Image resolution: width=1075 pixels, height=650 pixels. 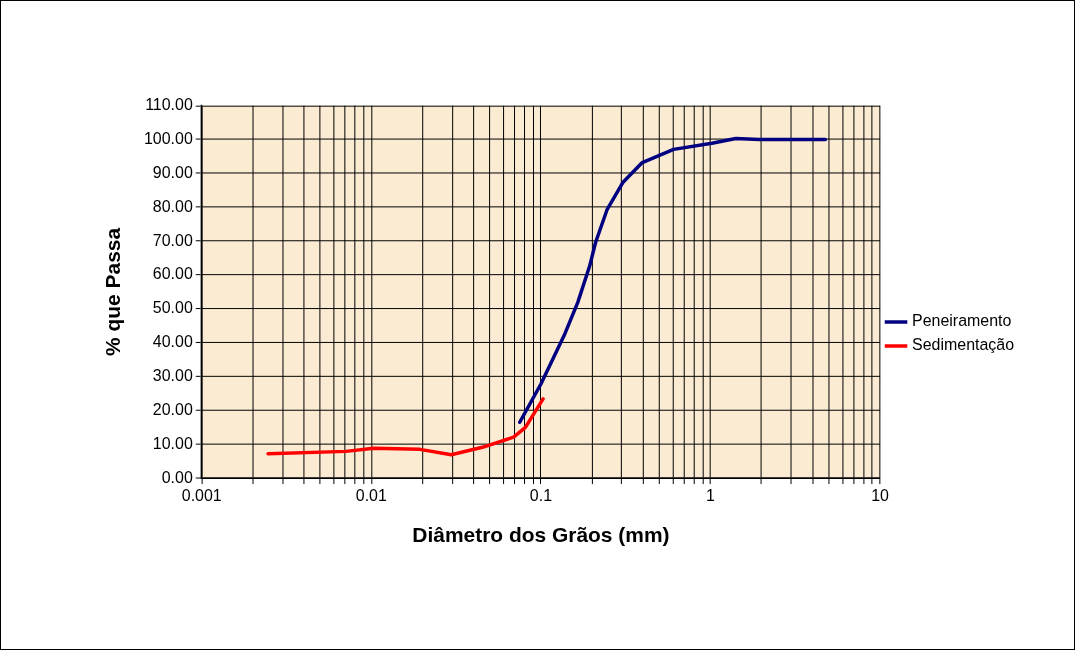 I want to click on y-tick-label: 10.00, so click(x=172, y=443).